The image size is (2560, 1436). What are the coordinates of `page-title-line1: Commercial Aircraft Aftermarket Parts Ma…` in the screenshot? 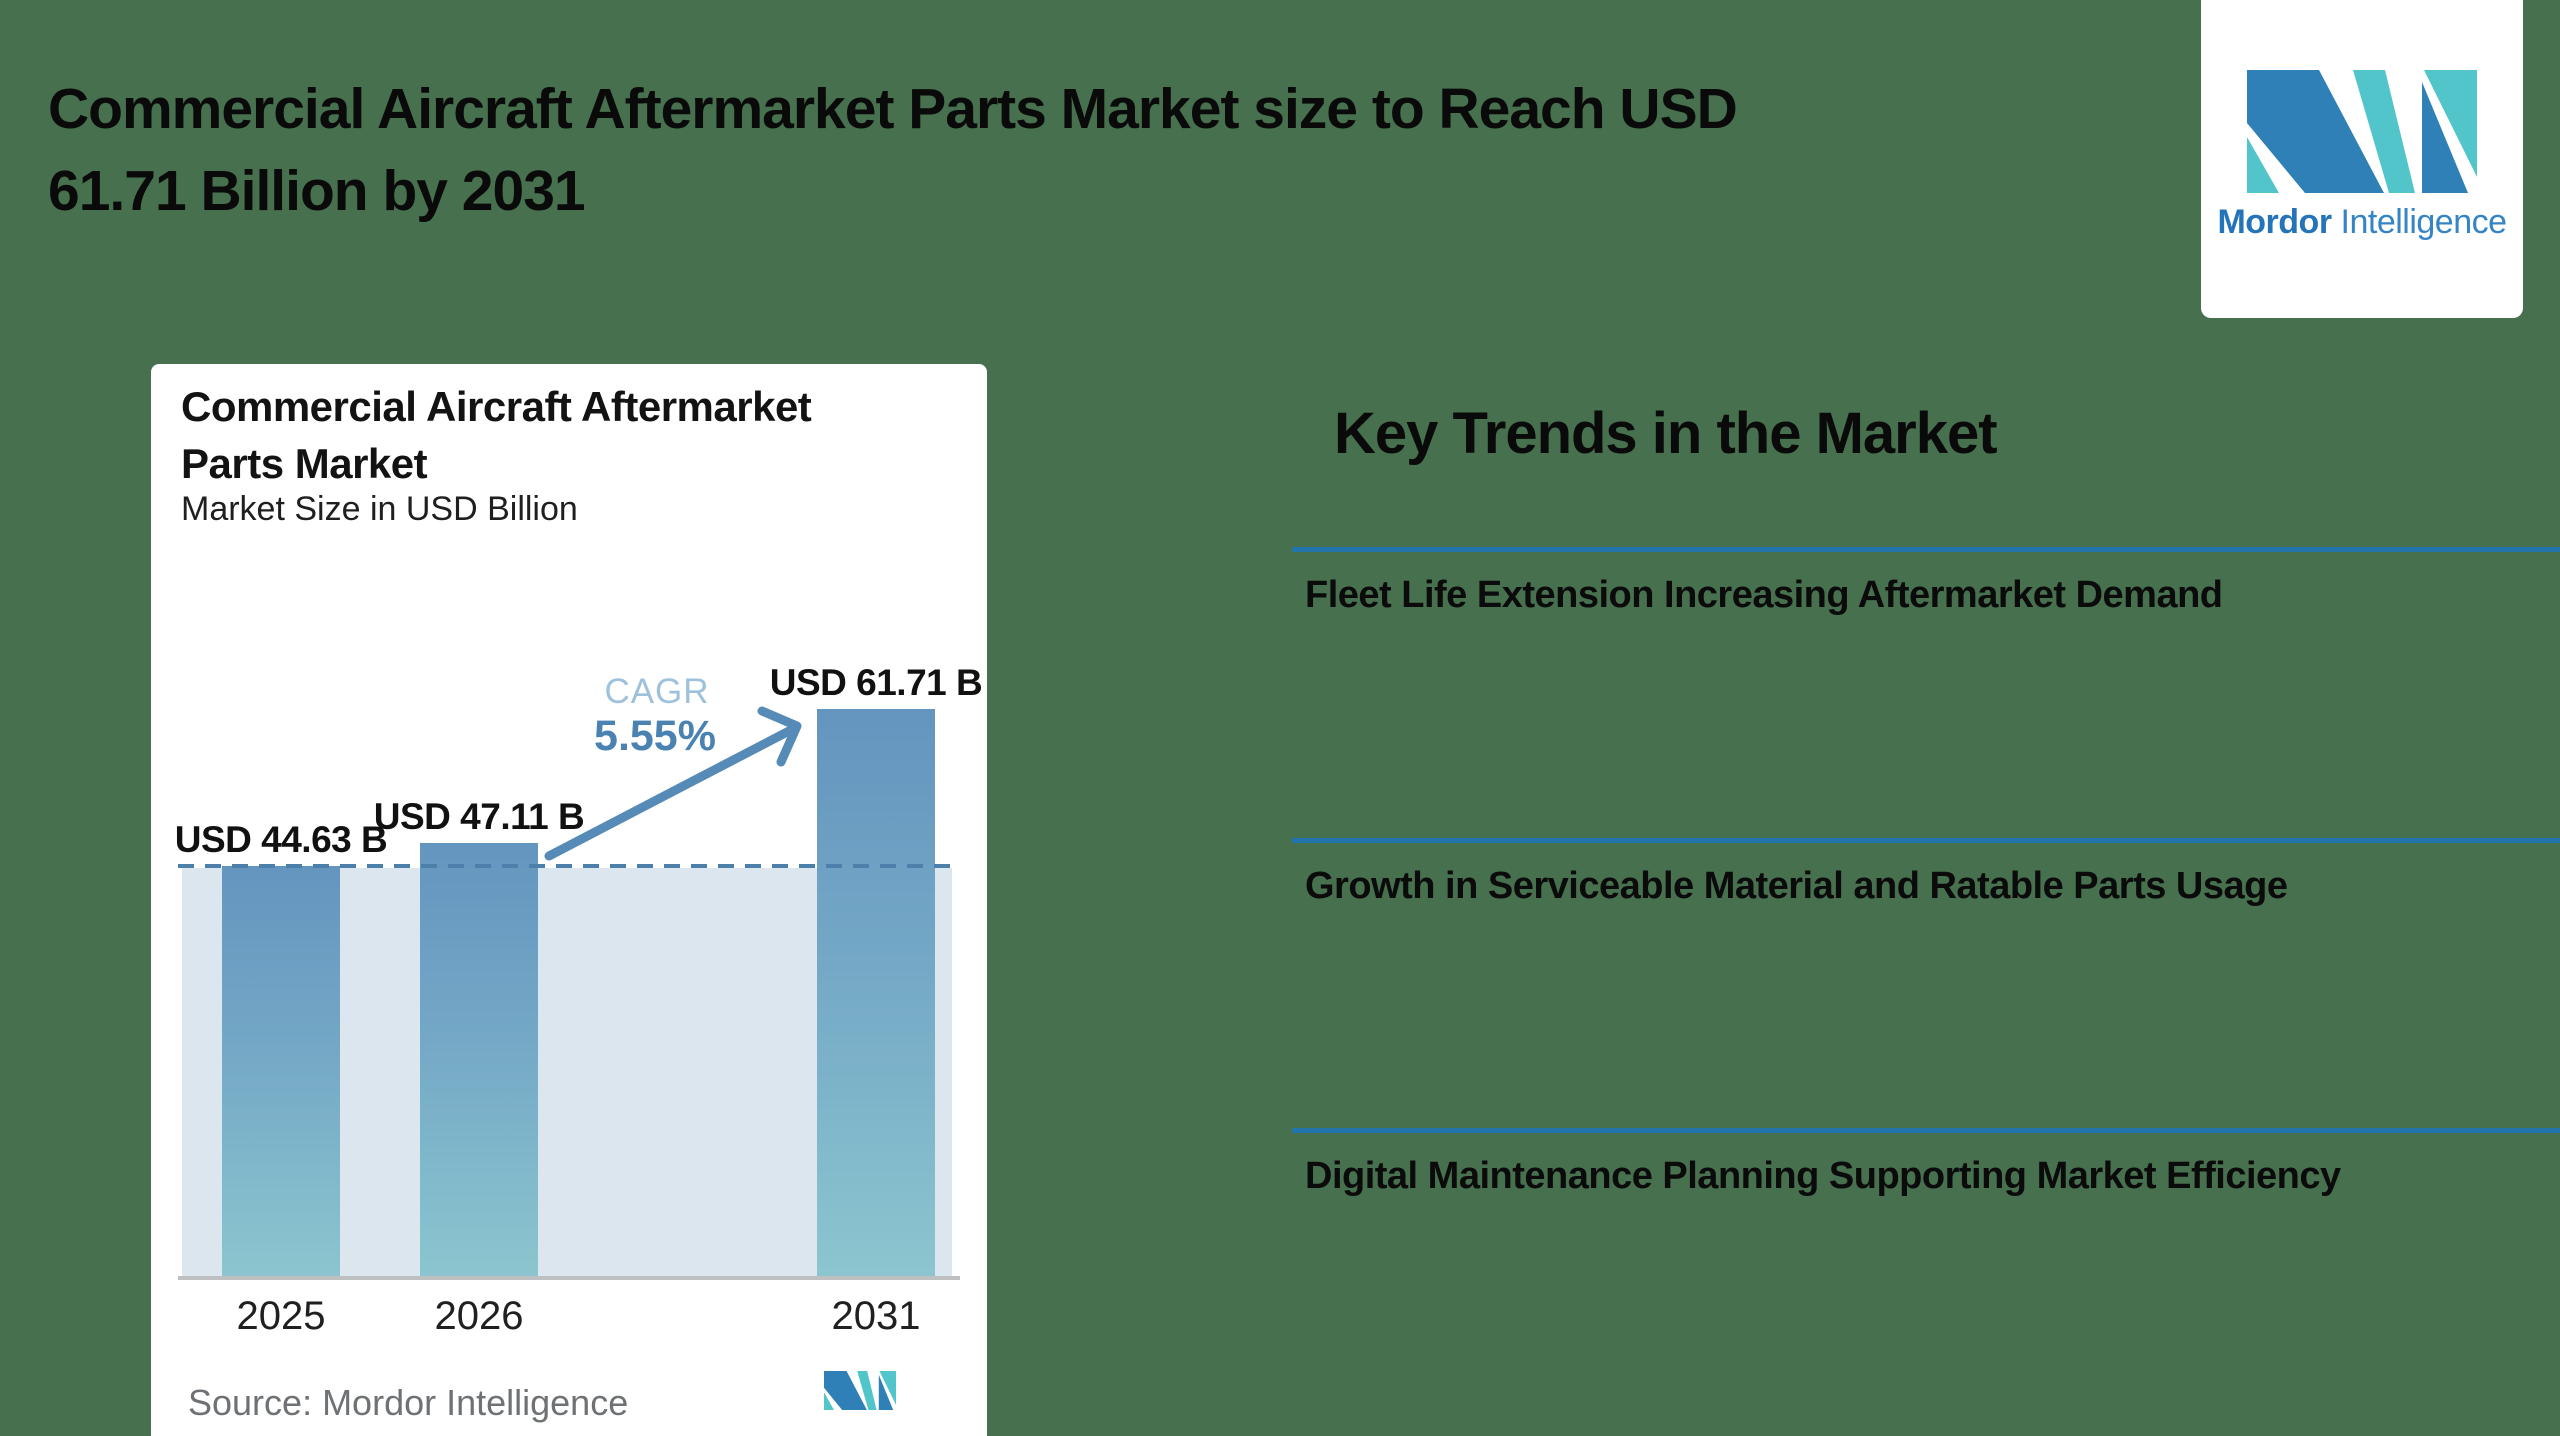 It's located at (893, 109).